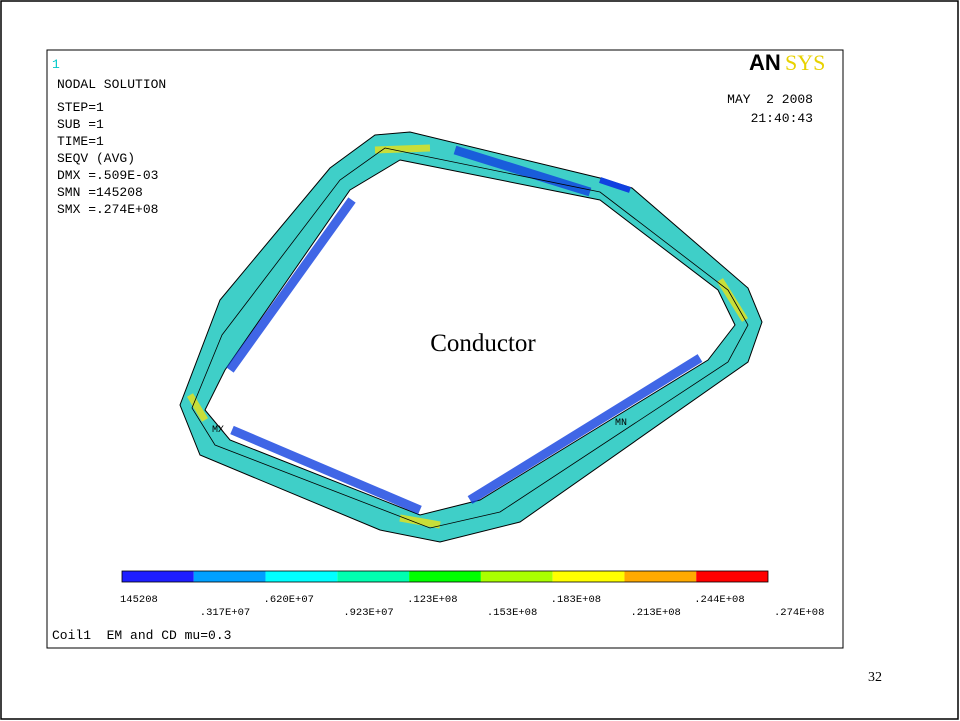  What do you see at coordinates (770, 99) in the screenshot?
I see `date: MAY 2 2008` at bounding box center [770, 99].